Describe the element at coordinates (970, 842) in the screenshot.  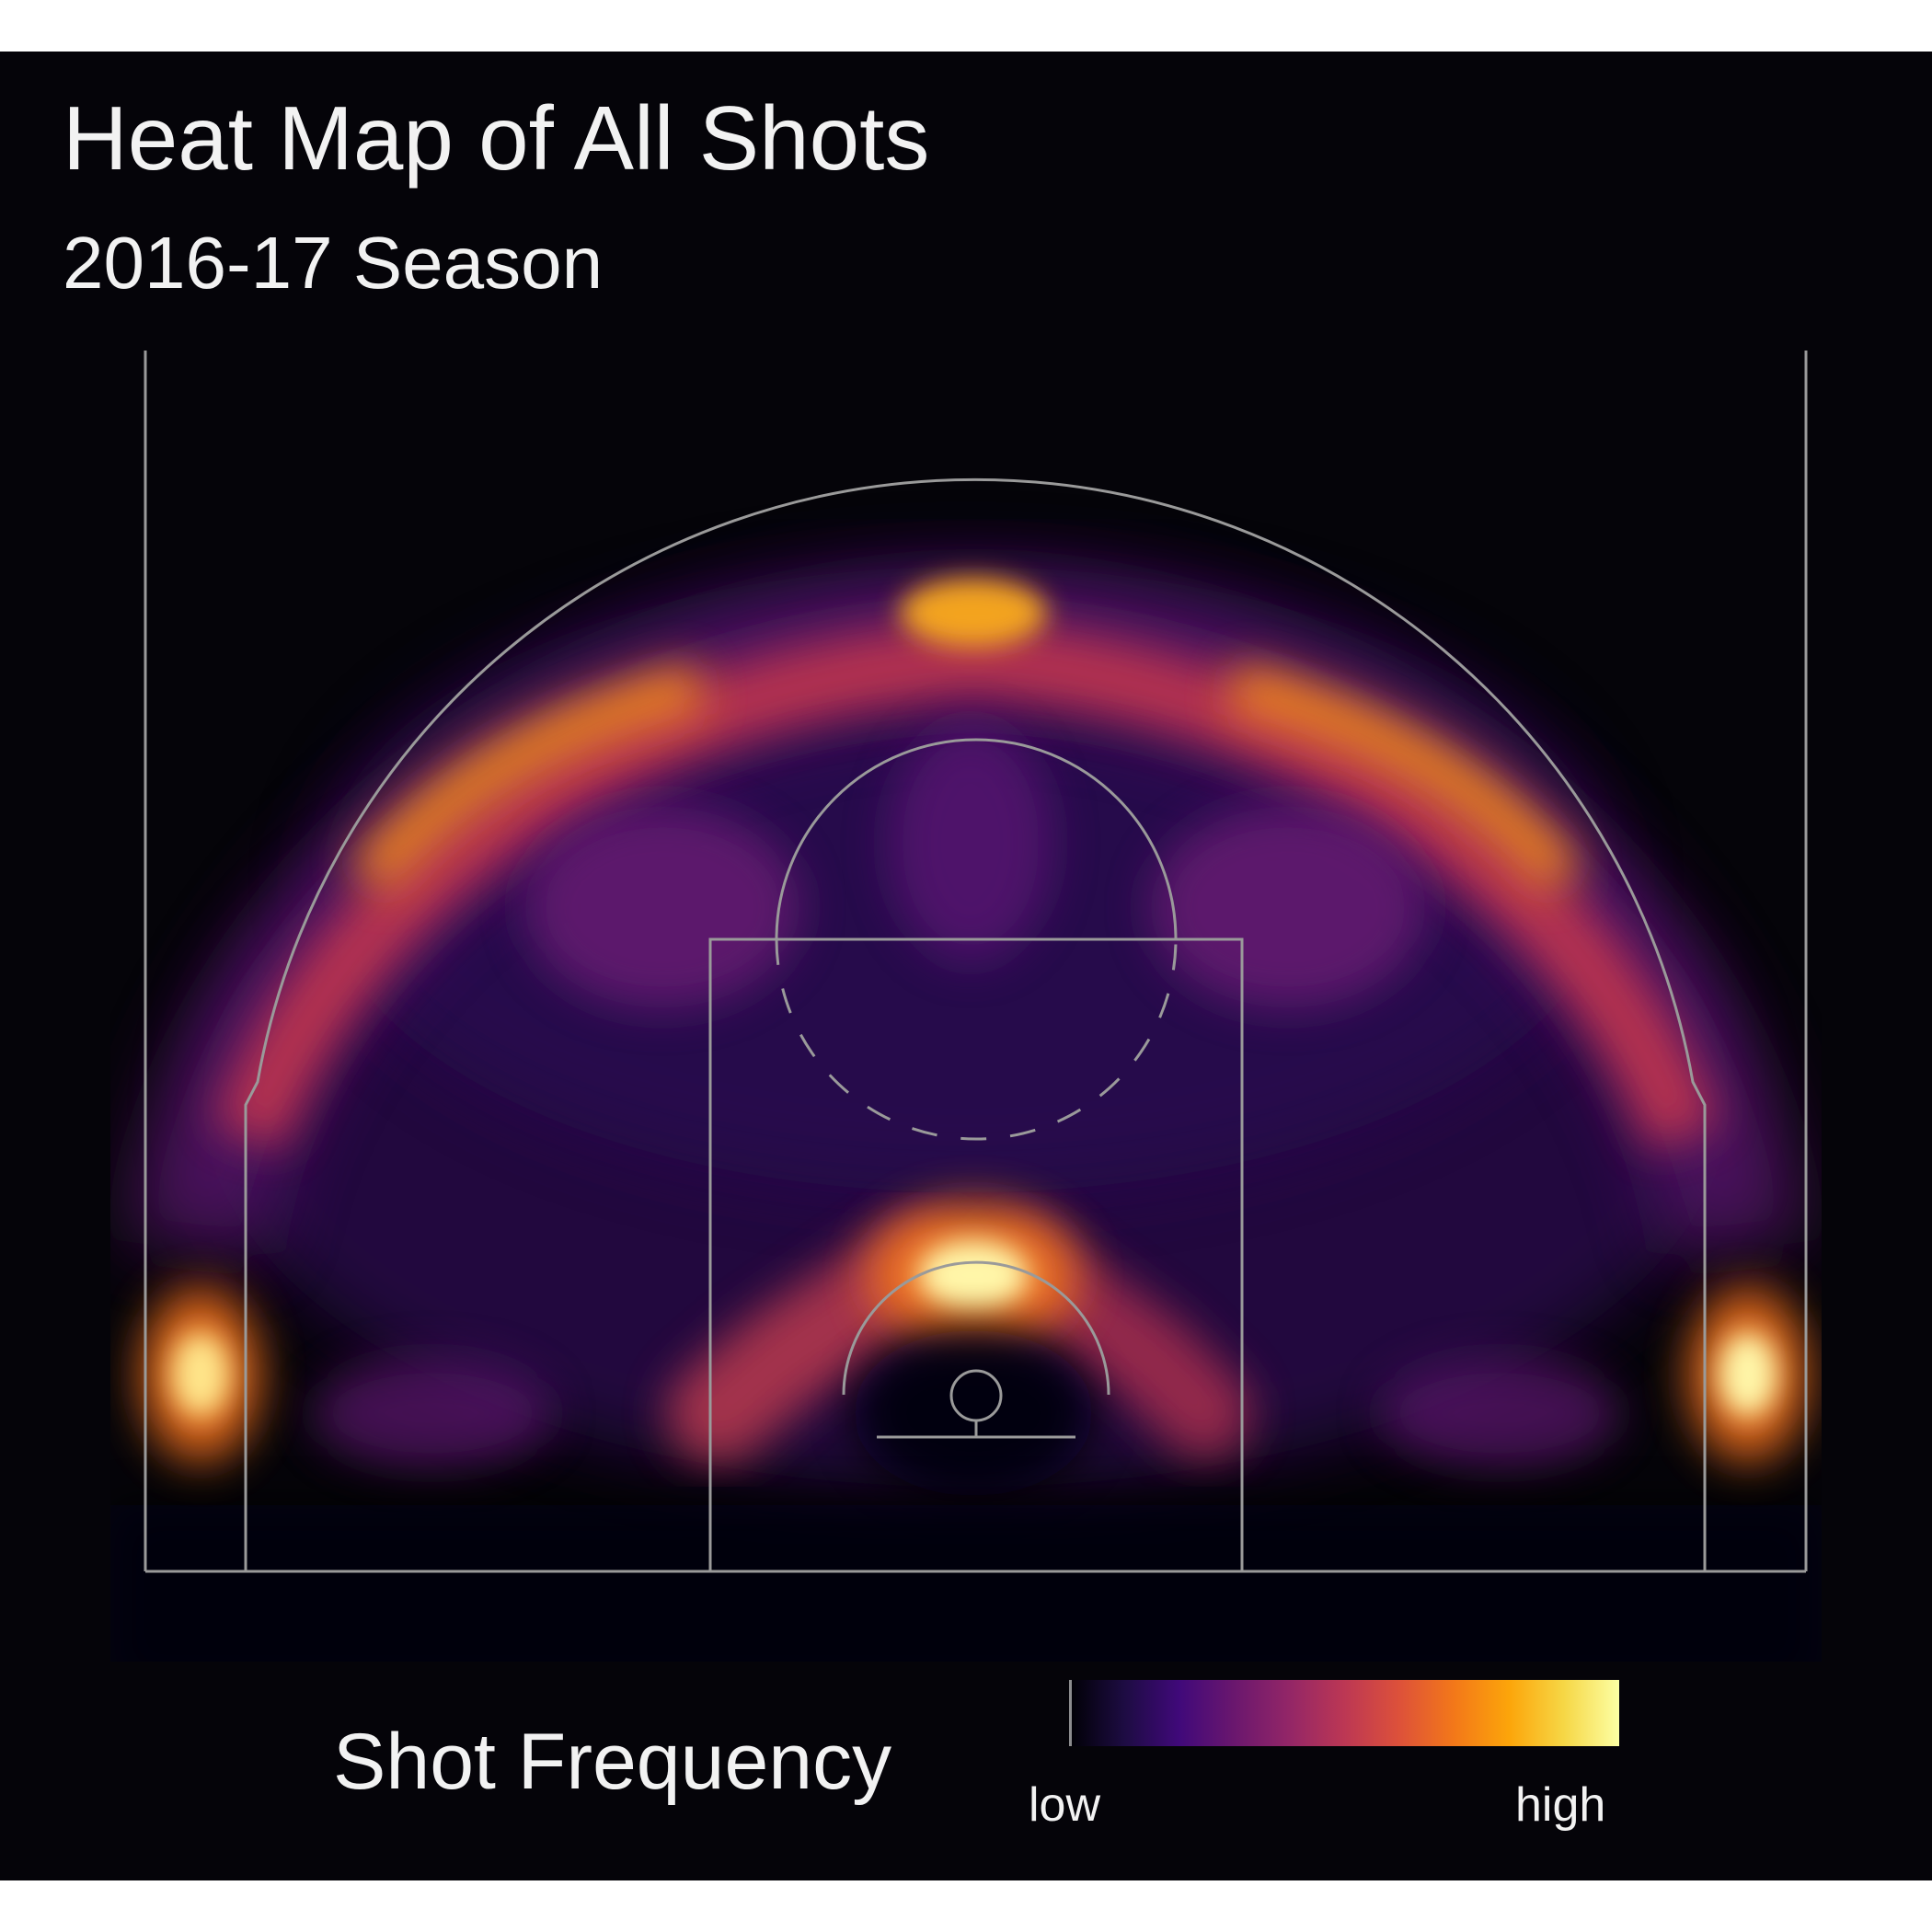
I see `heat-midrange-center` at that location.